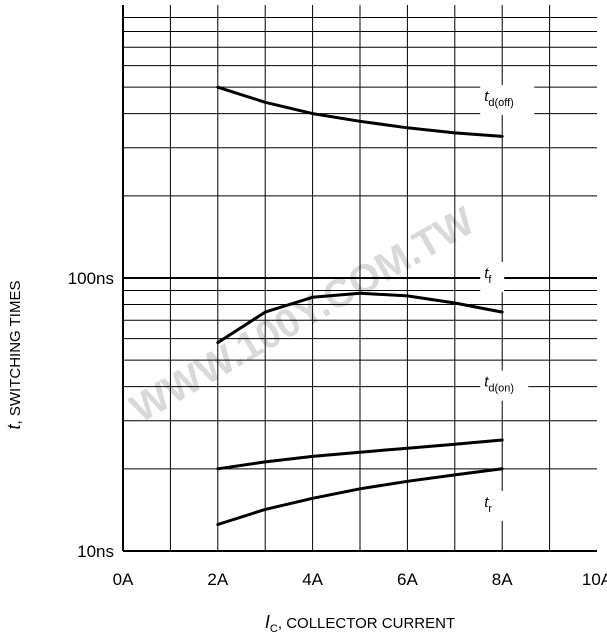 The image size is (607, 637). What do you see at coordinates (507, 302) in the screenshot?
I see `curve-labels: td(off) tf td(on) tr` at bounding box center [507, 302].